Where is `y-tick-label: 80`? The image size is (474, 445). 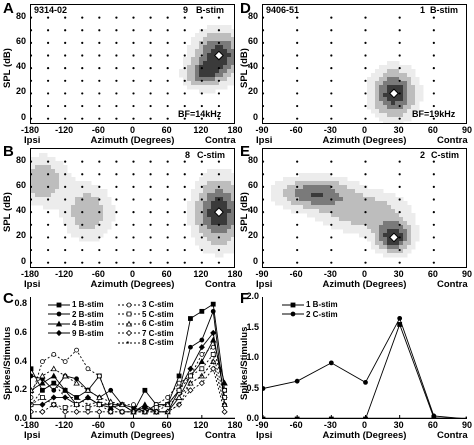
y-tick-label: 80 is located at coordinates (20, 159).